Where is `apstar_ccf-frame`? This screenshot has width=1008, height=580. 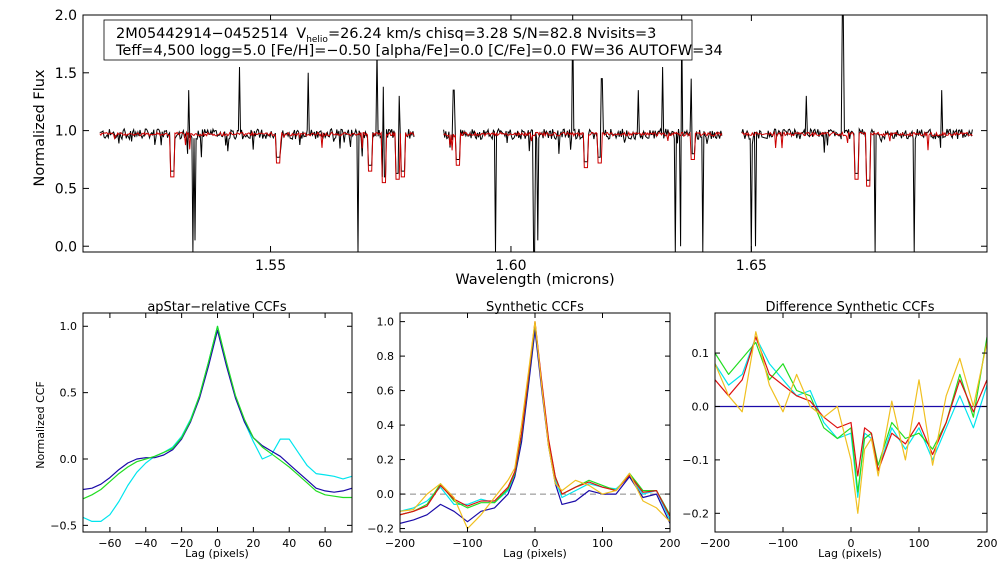
apstar_ccf-frame is located at coordinates (217, 422).